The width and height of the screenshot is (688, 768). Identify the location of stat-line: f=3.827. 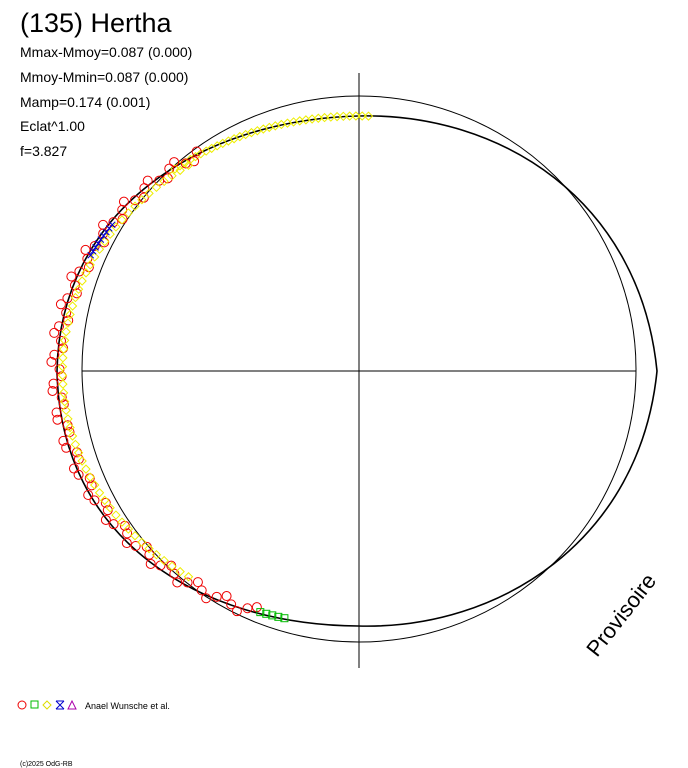
(43, 151).